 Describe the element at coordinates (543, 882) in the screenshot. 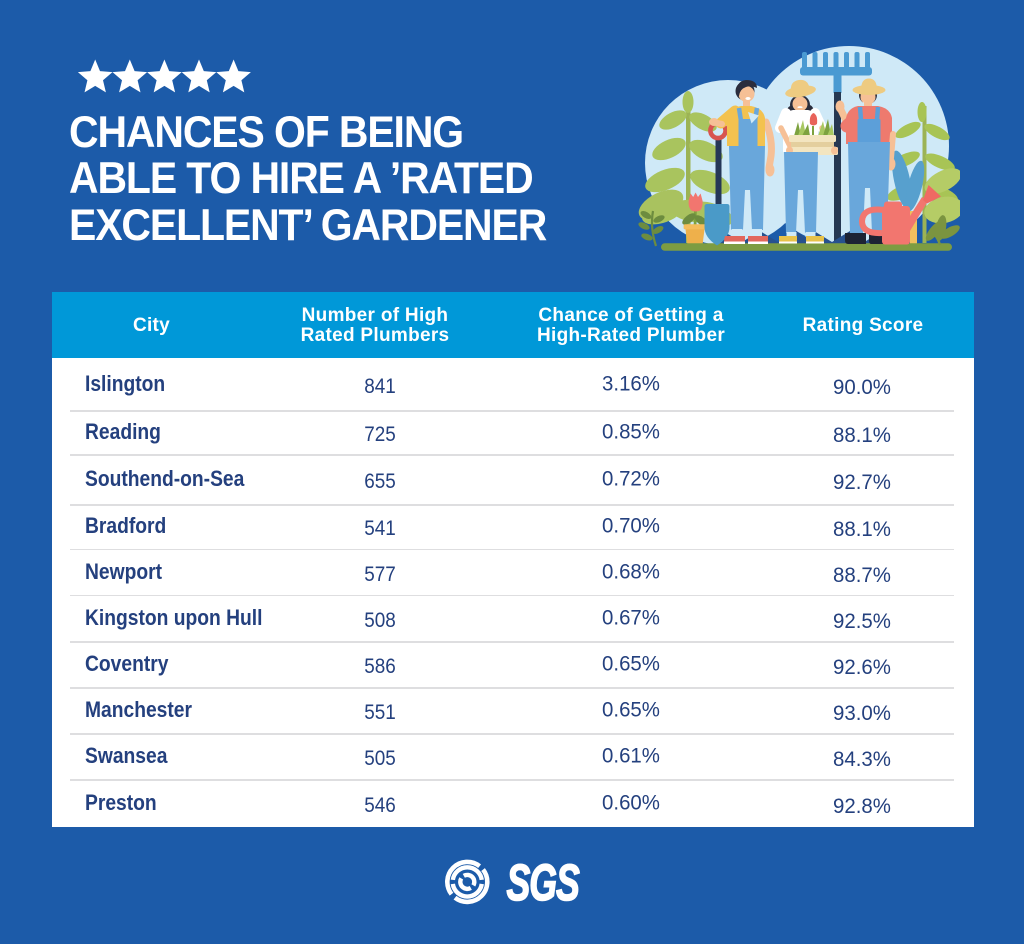

I see `svg-text: SGS` at that location.